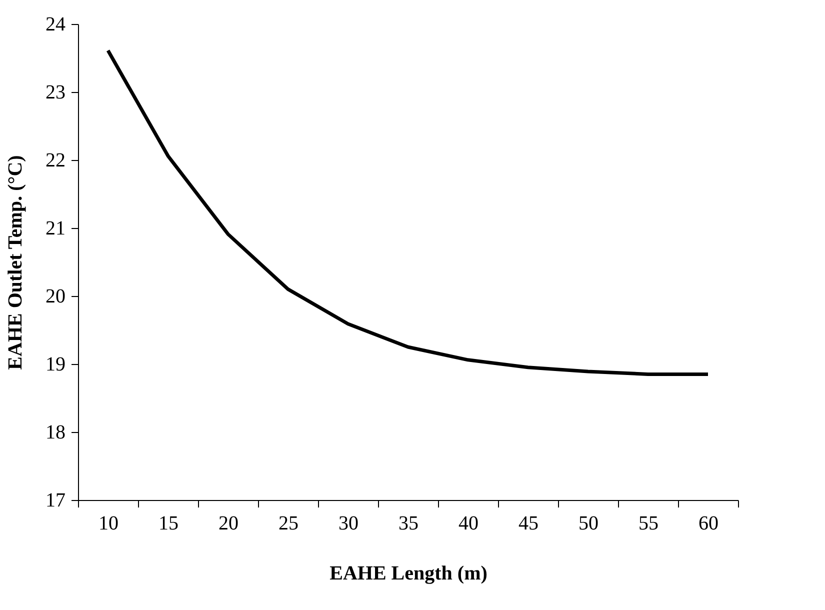 This screenshot has width=825, height=610. What do you see at coordinates (56, 161) in the screenshot?
I see `y-tick-label: 22` at bounding box center [56, 161].